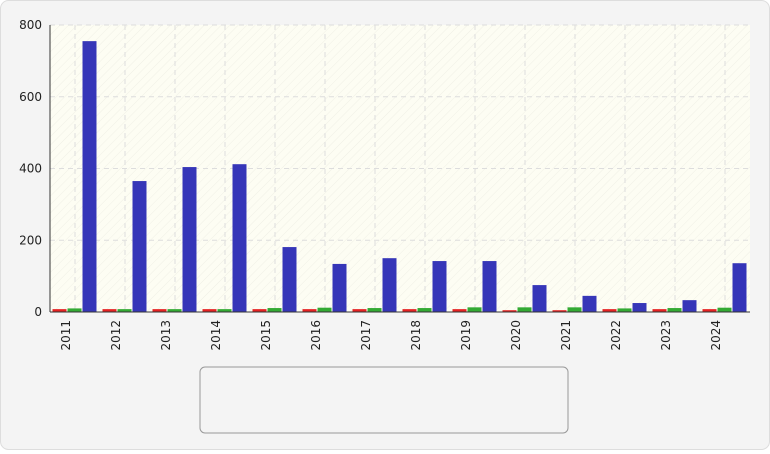 This screenshot has height=454, width=770. I want to click on y-tick-label: 800, so click(30, 25).